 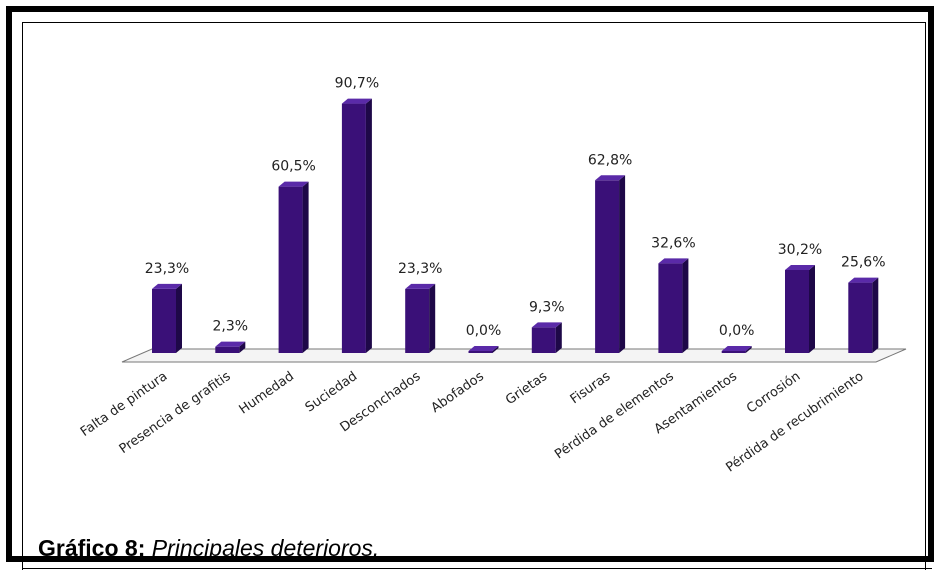 I want to click on value-label: 62,8%, so click(x=610, y=160).